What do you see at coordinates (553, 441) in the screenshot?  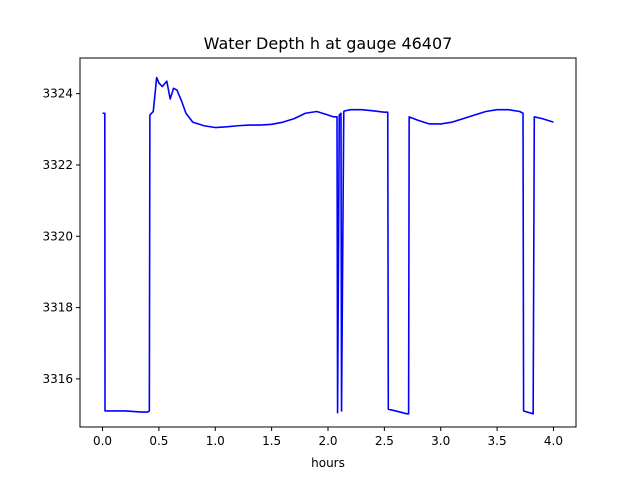 I see `x-tick-label: 4.0` at bounding box center [553, 441].